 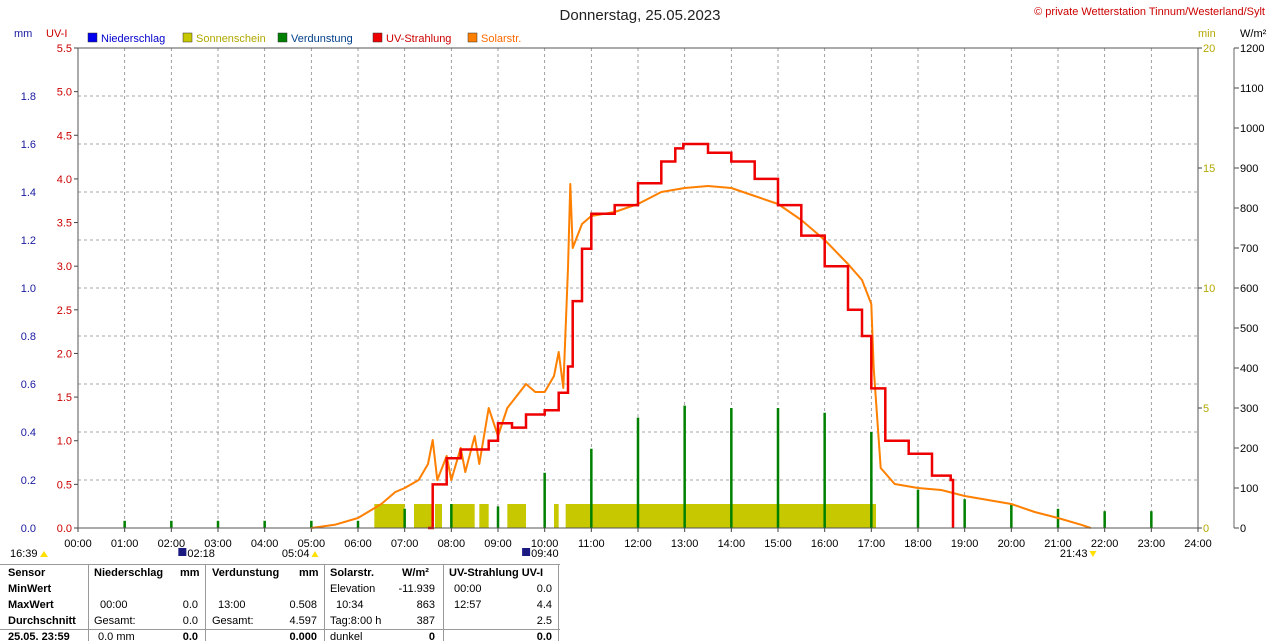 What do you see at coordinates (231, 39) in the screenshot?
I see `legend-label: Sonnenschein` at bounding box center [231, 39].